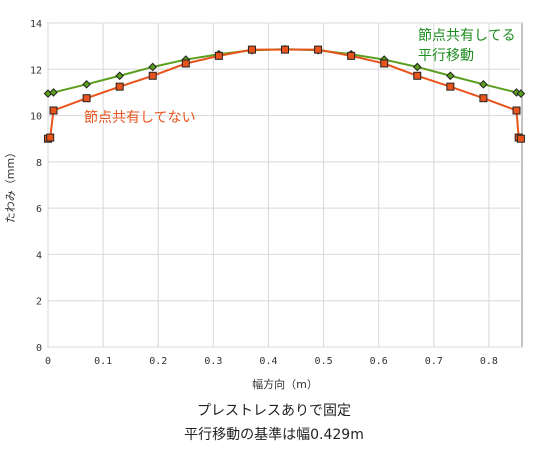  Describe the element at coordinates (39, 163) in the screenshot. I see `y-tick-label: 8` at that location.